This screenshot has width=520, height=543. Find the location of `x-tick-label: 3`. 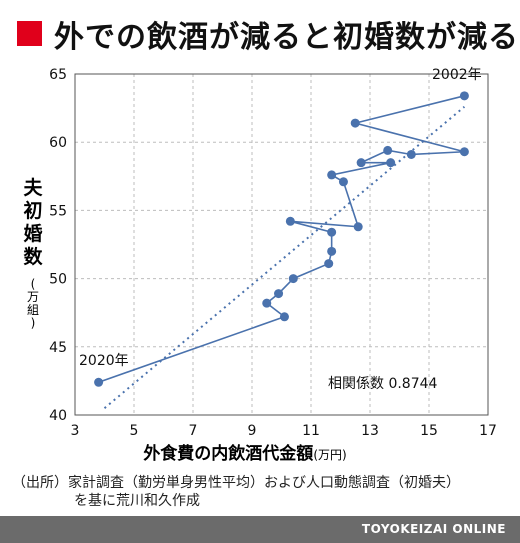

x-tick-label: 3 is located at coordinates (75, 431).